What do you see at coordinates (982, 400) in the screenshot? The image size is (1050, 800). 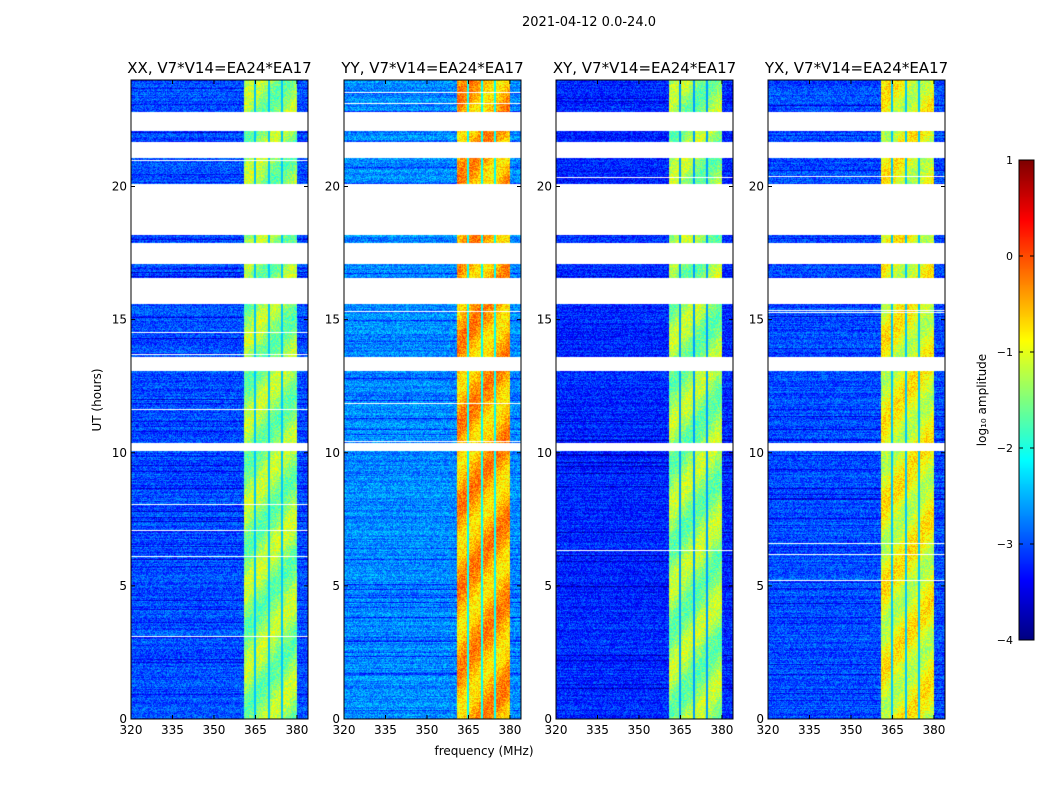 I see `colorbar-label: log₁₀ amplitude` at bounding box center [982, 400].